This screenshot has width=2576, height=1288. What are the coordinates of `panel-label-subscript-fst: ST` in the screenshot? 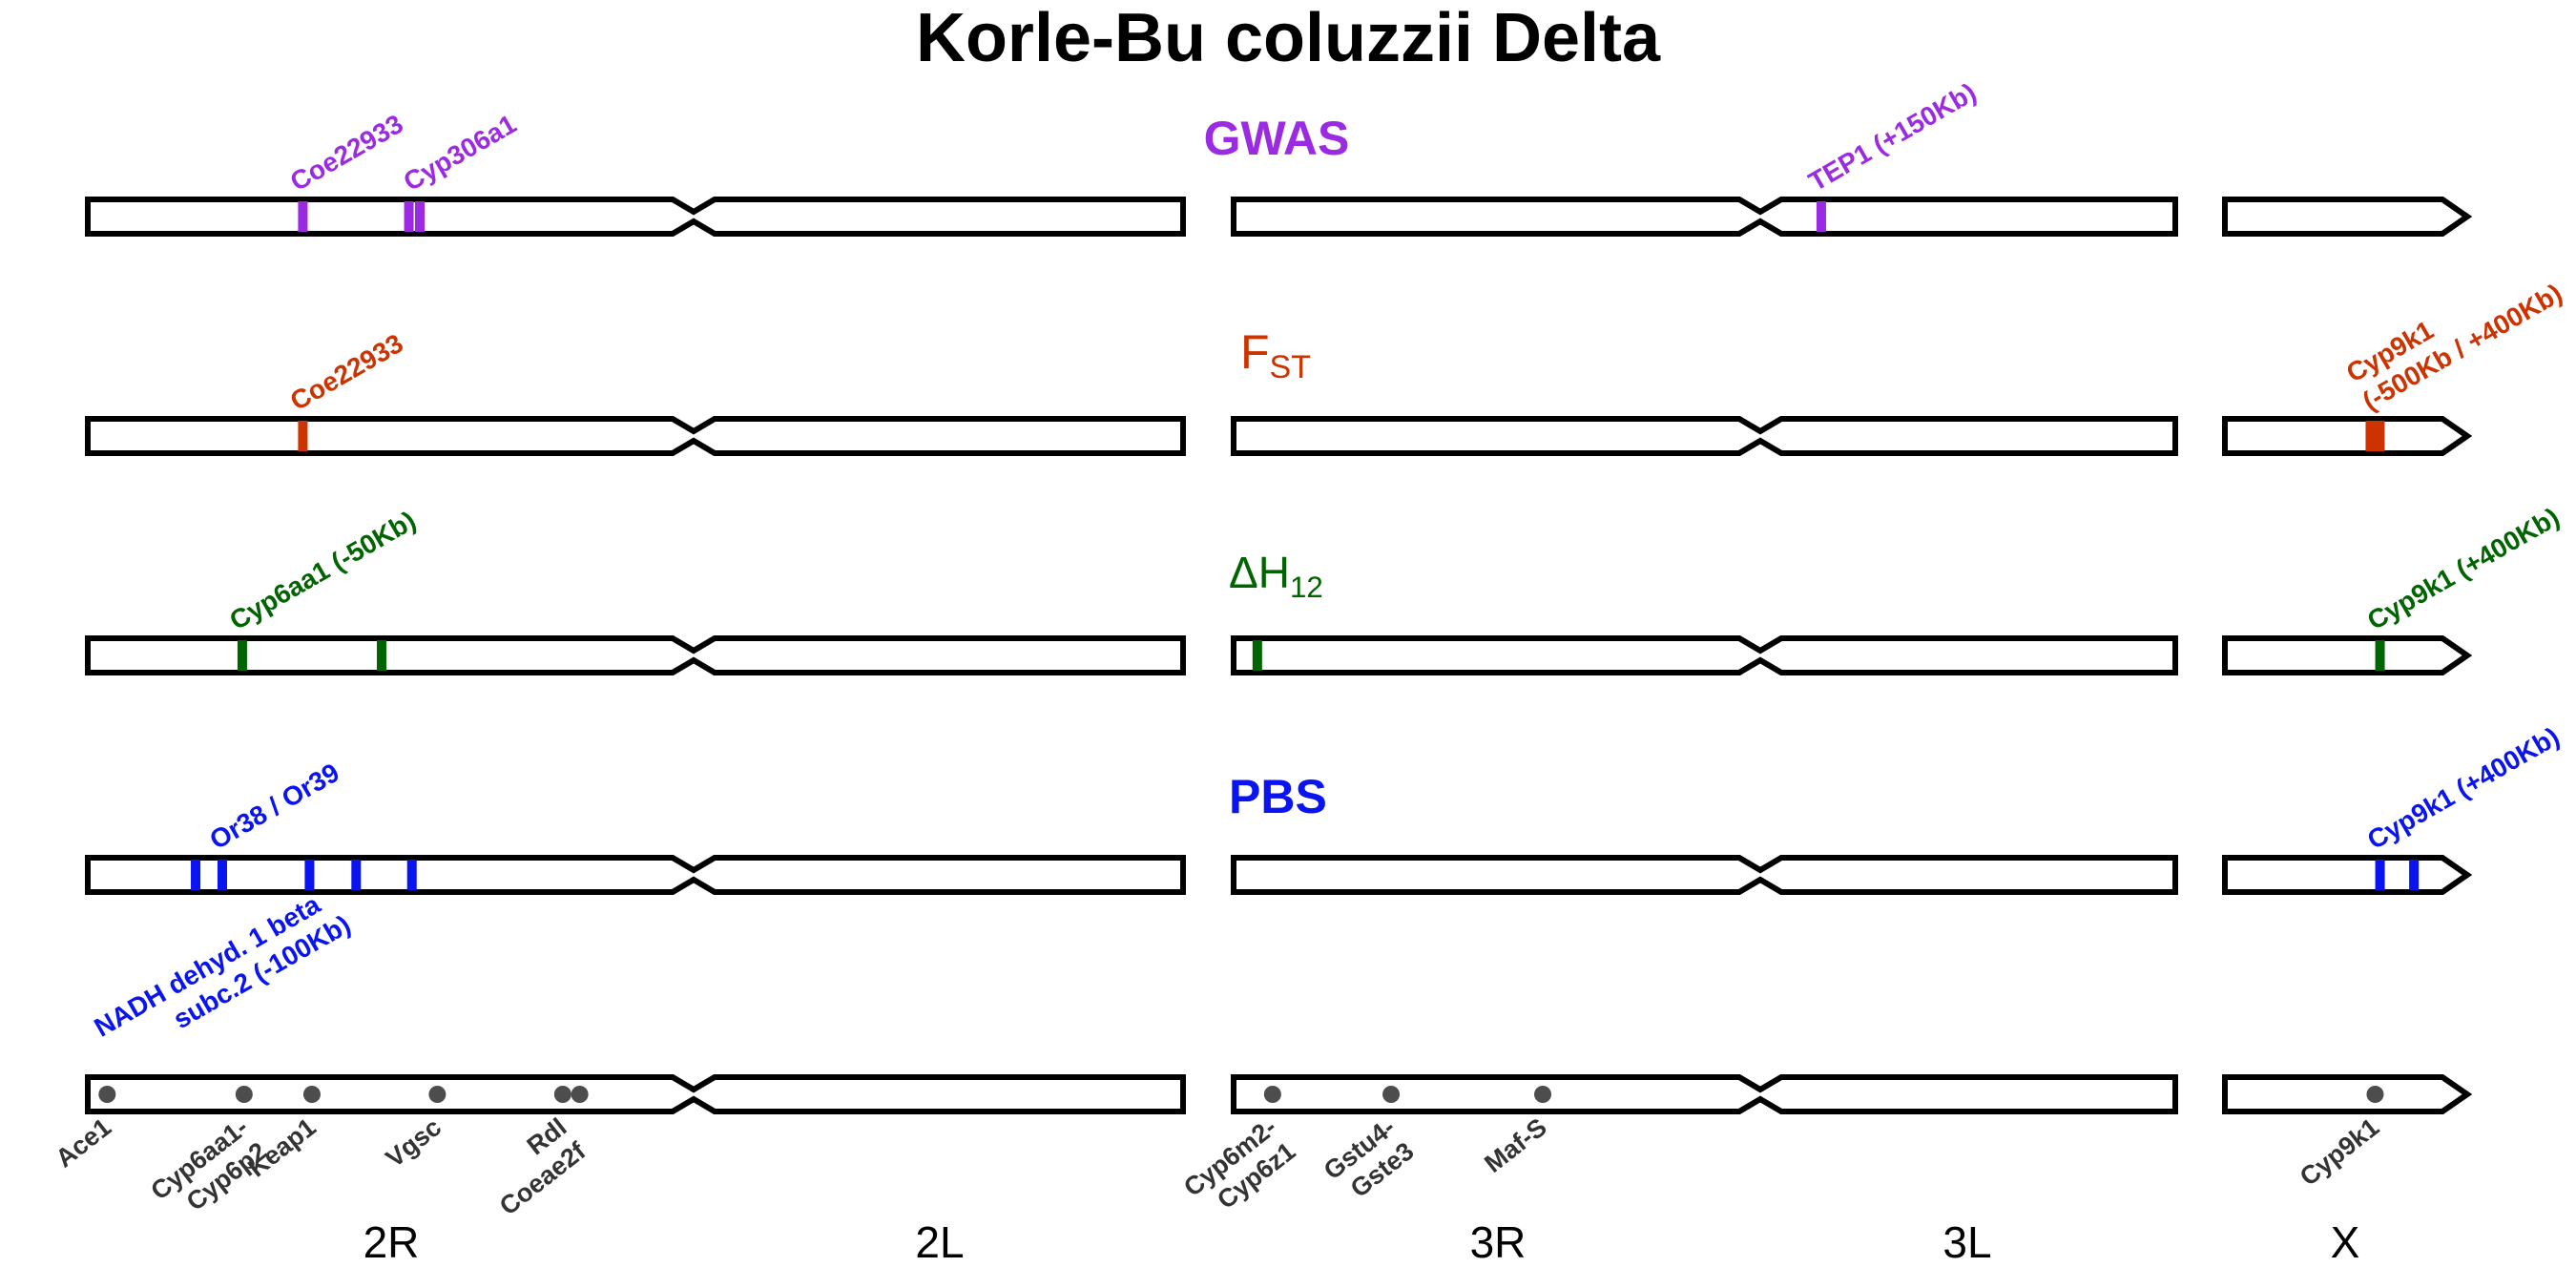 It's located at (1290, 367).